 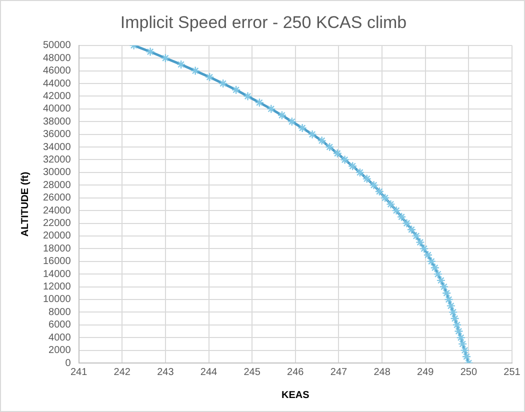 I want to click on x-tick-label: 244, so click(x=209, y=372).